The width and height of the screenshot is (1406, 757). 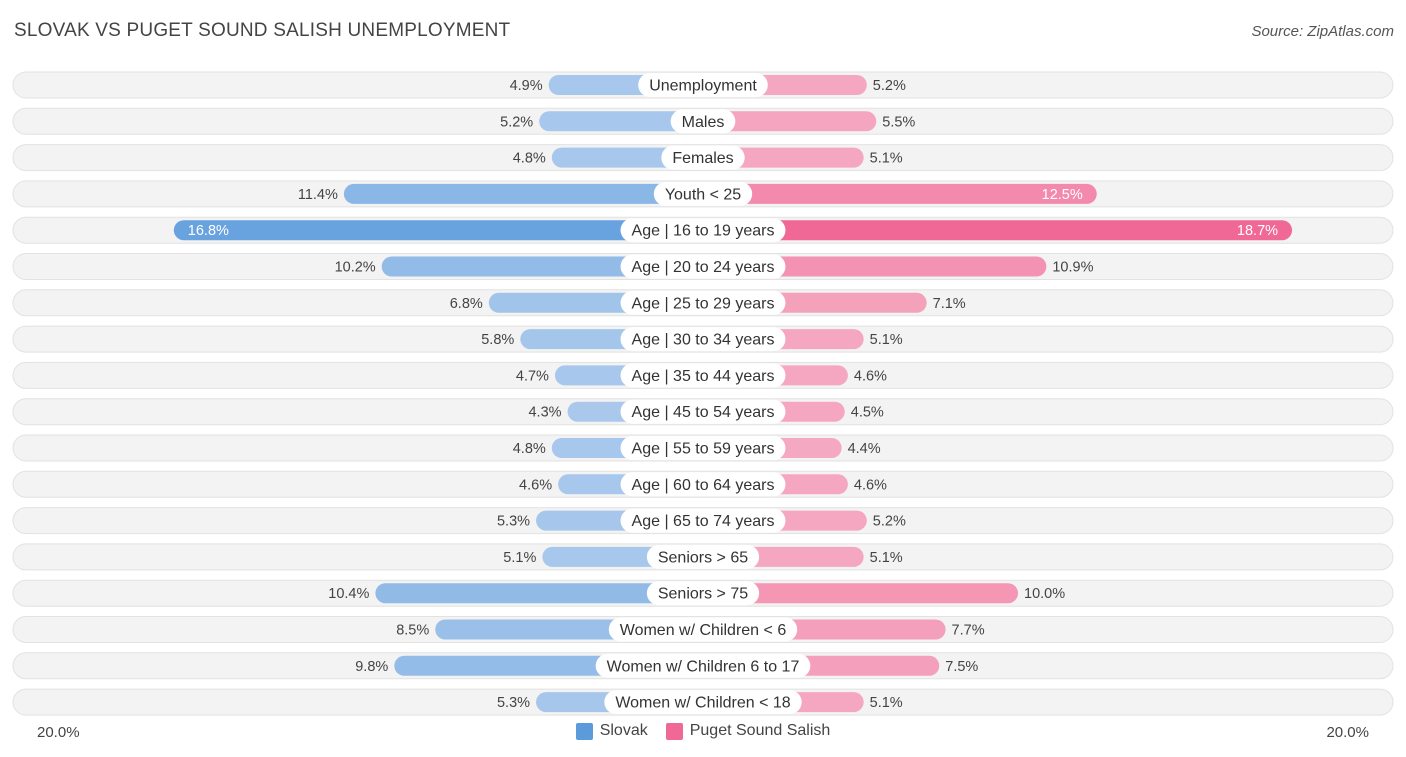 I want to click on value-puget-sound-salish-seniors-65: 5.1%, so click(x=886, y=558).